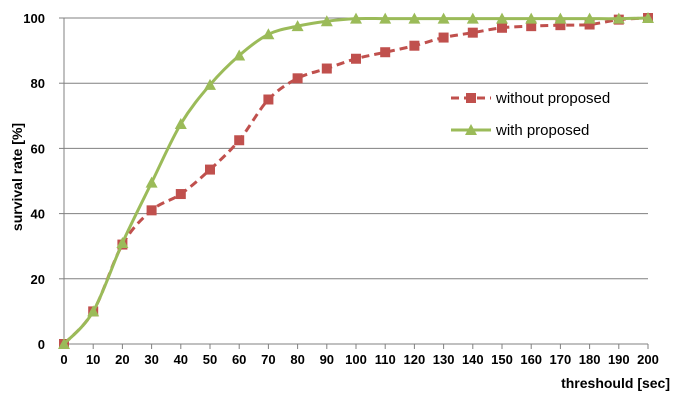 The height and width of the screenshot is (401, 674). Describe the element at coordinates (38, 148) in the screenshot. I see `y-tick-label: 60` at that location.